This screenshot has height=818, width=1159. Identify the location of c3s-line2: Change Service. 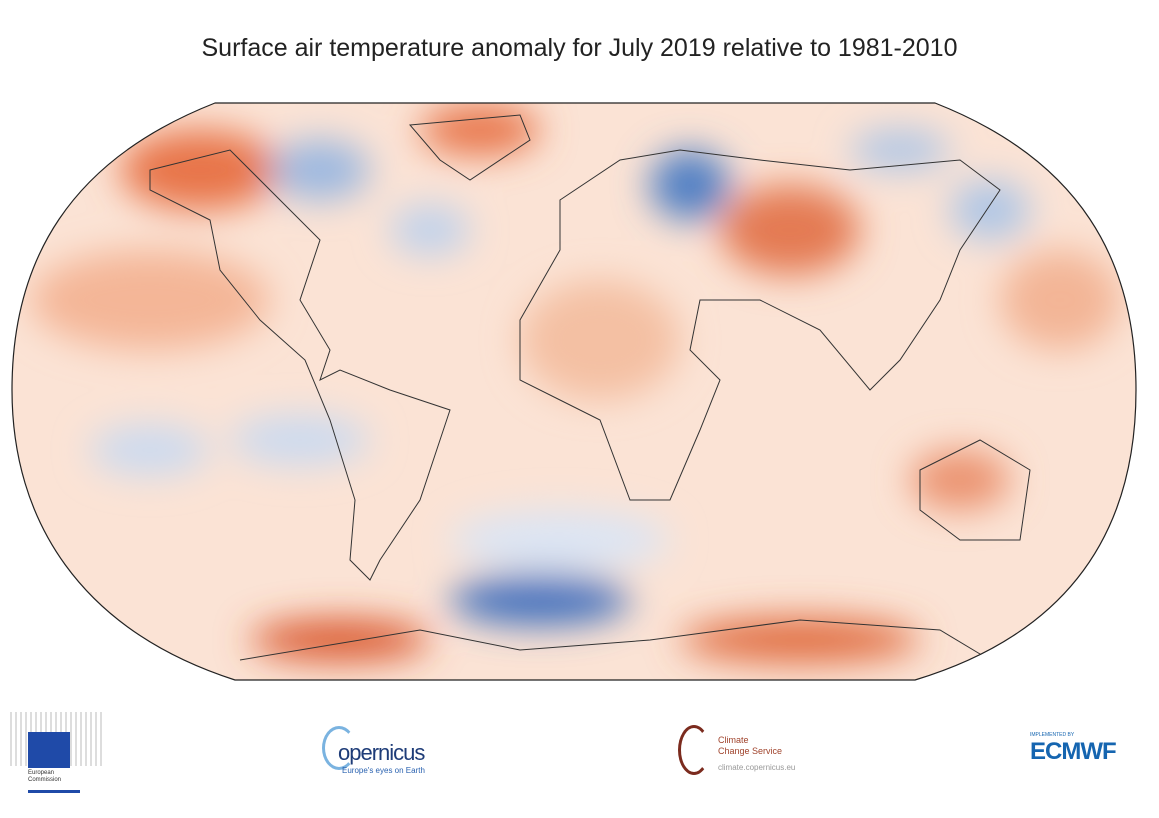
(750, 751).